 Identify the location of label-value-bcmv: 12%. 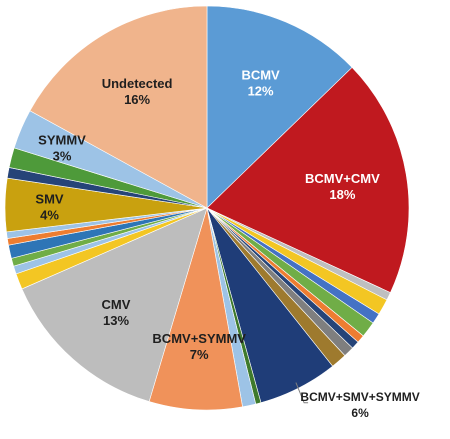
(261, 91).